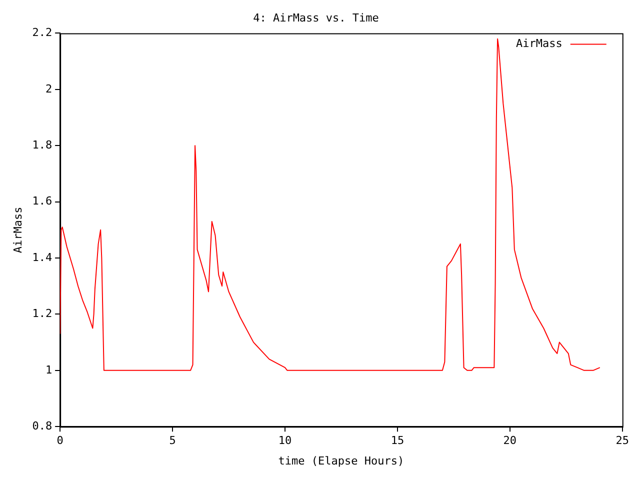 The height and width of the screenshot is (480, 640). I want to click on y-tick-label: 1.4, so click(42, 257).